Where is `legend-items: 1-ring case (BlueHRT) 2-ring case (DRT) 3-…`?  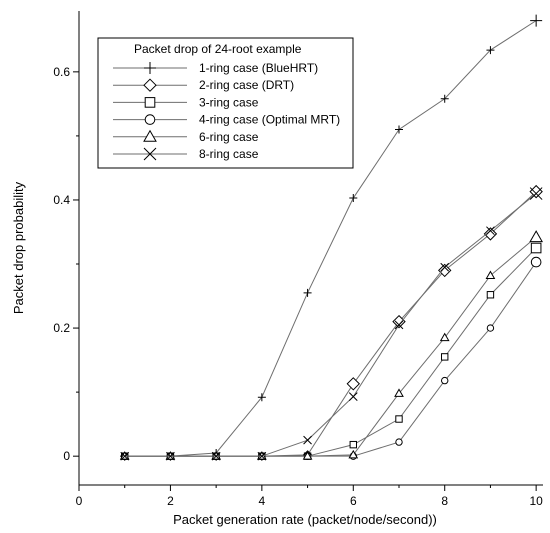
legend-items: 1-ring case (BlueHRT) 2-ring case (DRT) 3-… is located at coordinates (226, 111).